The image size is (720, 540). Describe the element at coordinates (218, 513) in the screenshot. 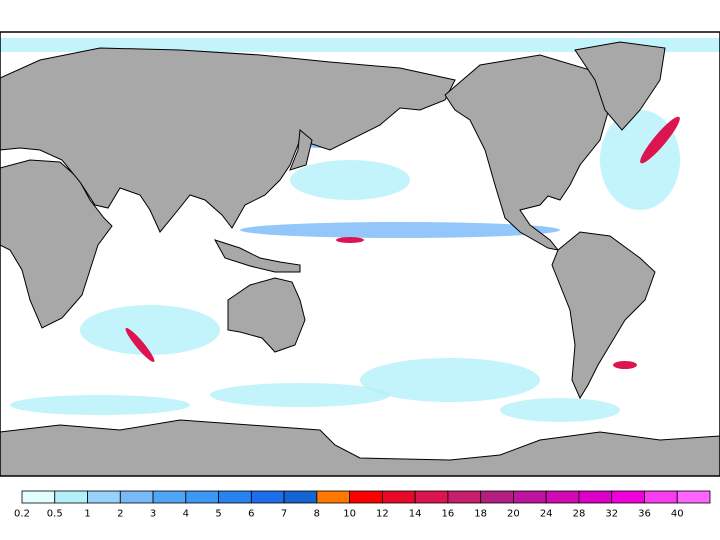

I see `legend-label: 5` at that location.